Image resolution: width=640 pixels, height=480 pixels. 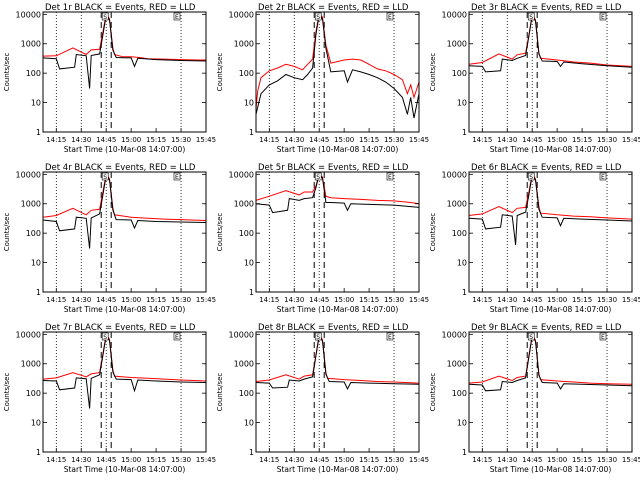 What do you see at coordinates (333, 168) in the screenshot?
I see `chart-title: Det 5r BLACK = Events, RED = LLD` at bounding box center [333, 168].